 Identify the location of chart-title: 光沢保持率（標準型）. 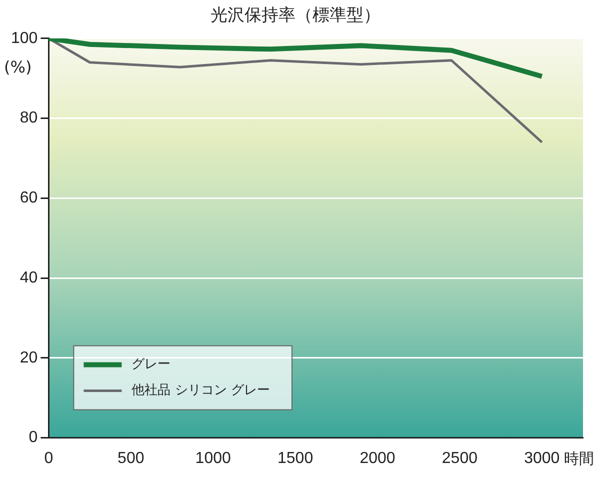
(295, 16).